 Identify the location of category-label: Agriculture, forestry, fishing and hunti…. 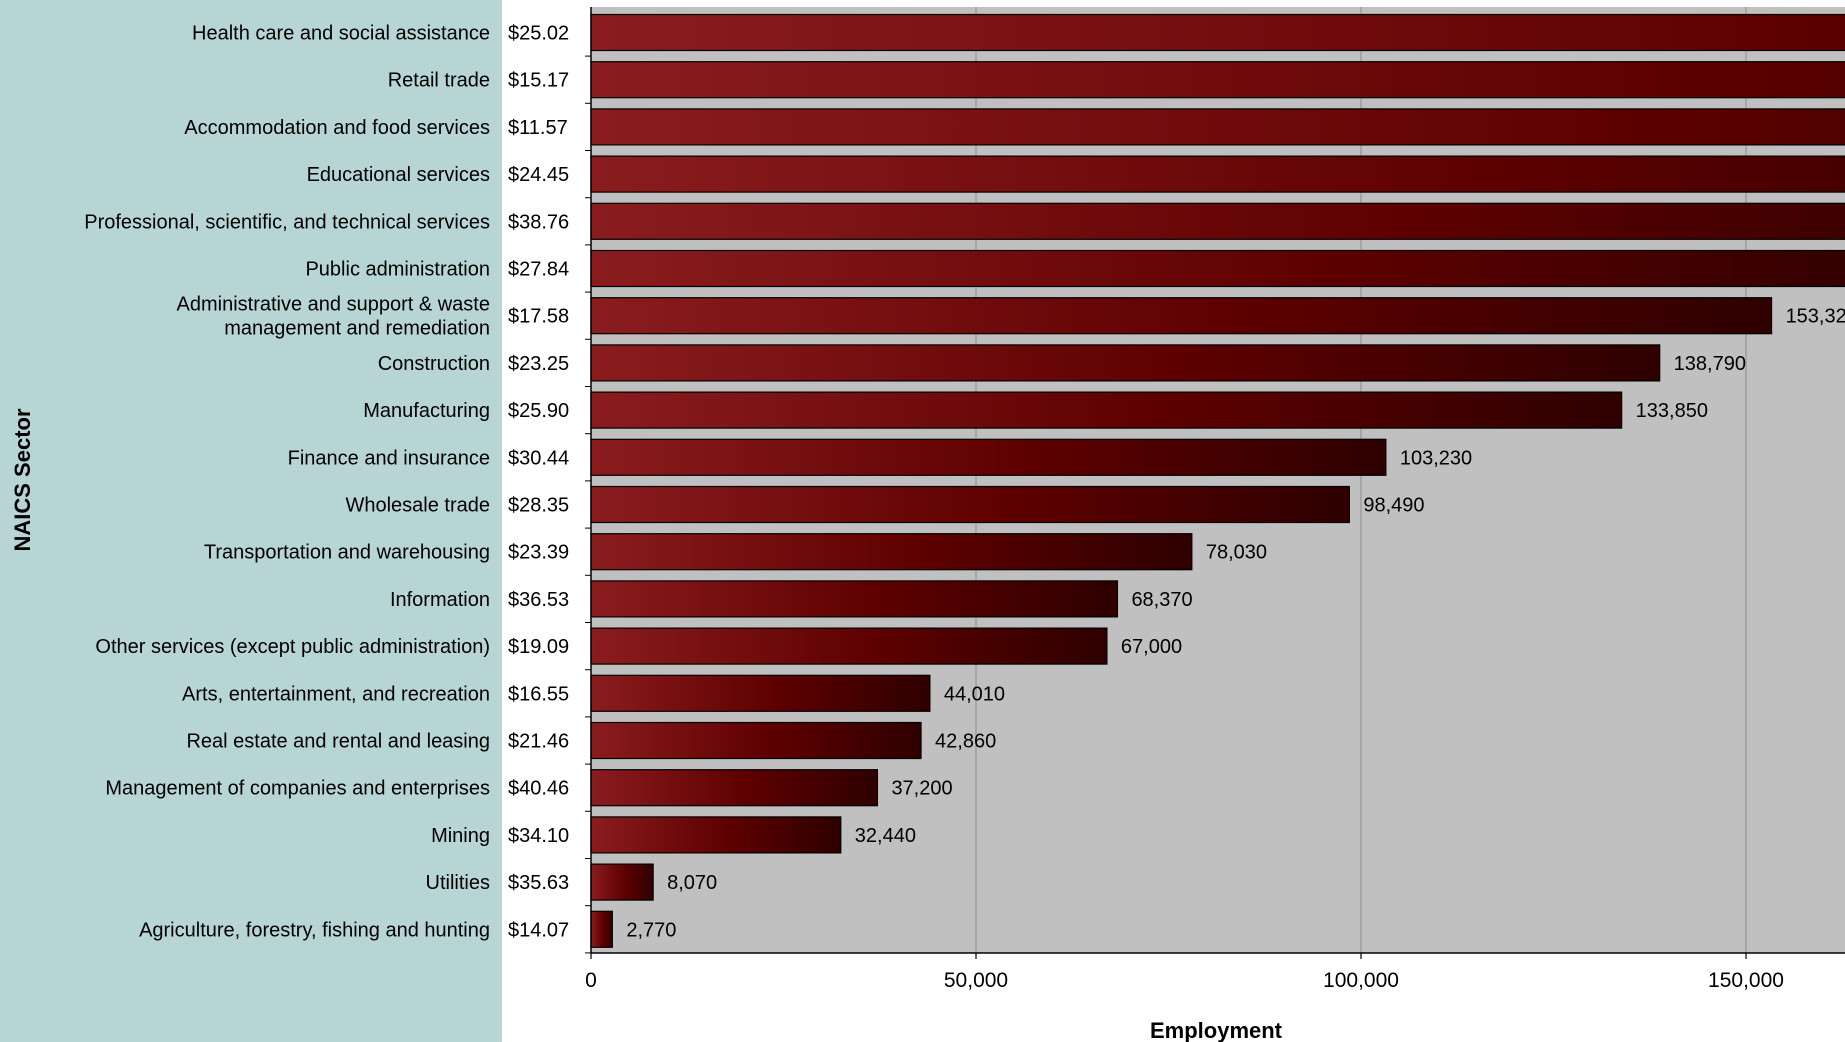
(314, 930).